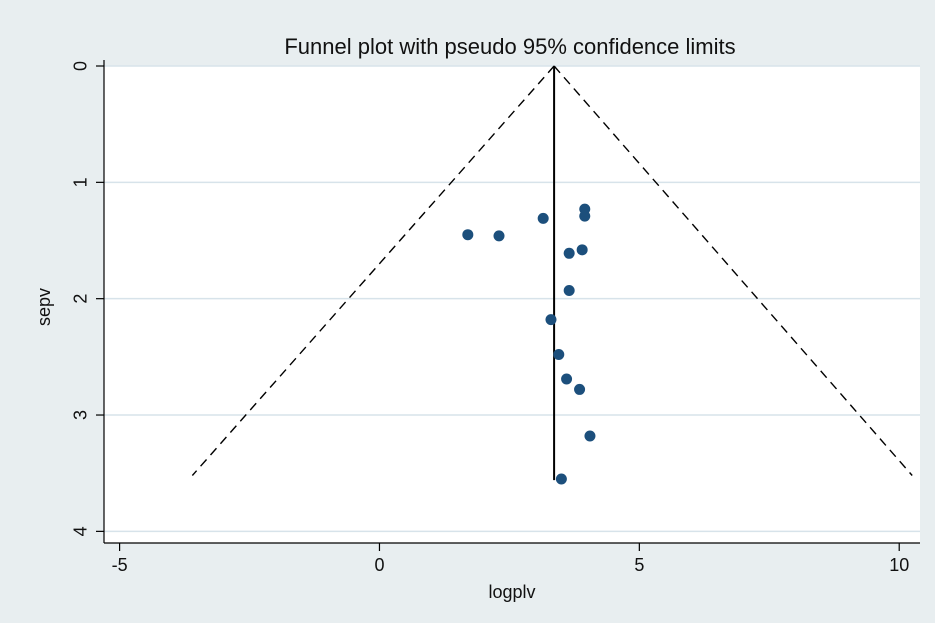  I want to click on x-tick-label: 10, so click(899, 565).